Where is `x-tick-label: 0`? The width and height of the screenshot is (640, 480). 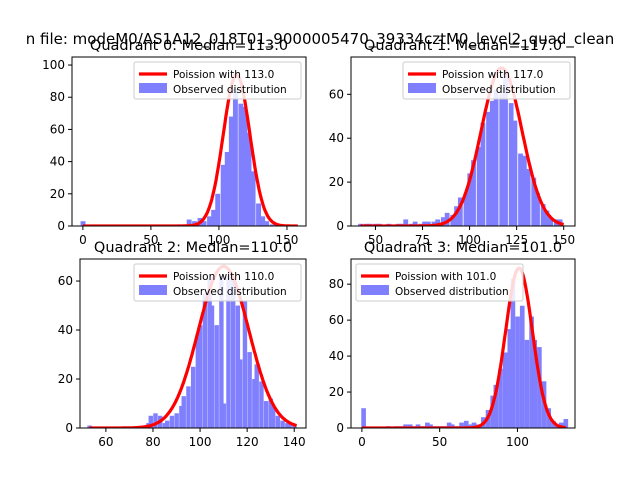
x-tick-label: 0 is located at coordinates (362, 442).